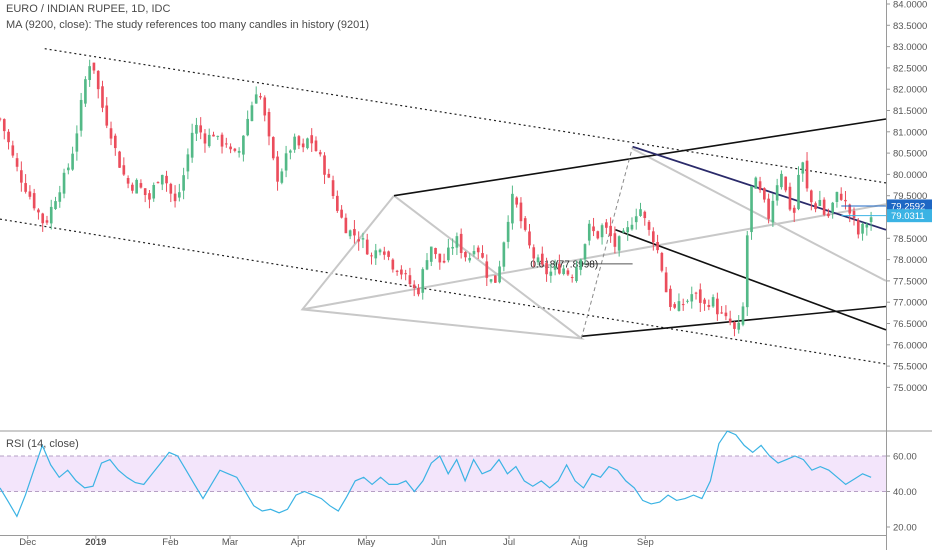  What do you see at coordinates (607, 242) in the screenshot?
I see `fib-connector-dashed-line` at bounding box center [607, 242].